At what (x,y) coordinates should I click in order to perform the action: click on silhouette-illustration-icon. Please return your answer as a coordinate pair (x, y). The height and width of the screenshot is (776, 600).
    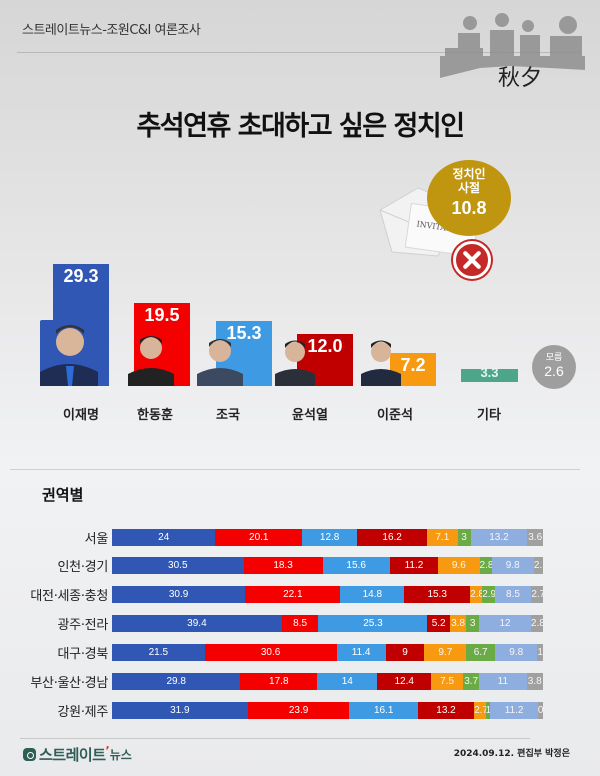
    Looking at the image, I should click on (512, 45).